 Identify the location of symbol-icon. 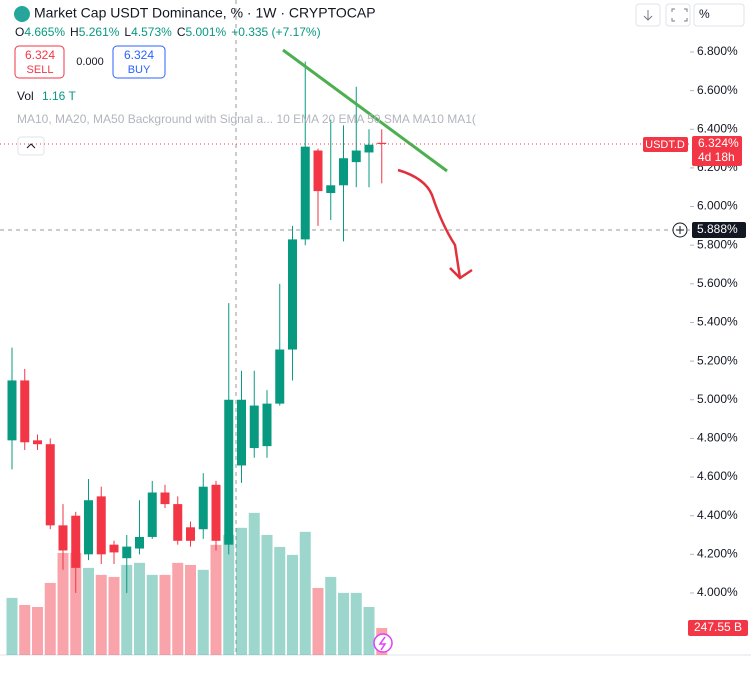
(22, 14).